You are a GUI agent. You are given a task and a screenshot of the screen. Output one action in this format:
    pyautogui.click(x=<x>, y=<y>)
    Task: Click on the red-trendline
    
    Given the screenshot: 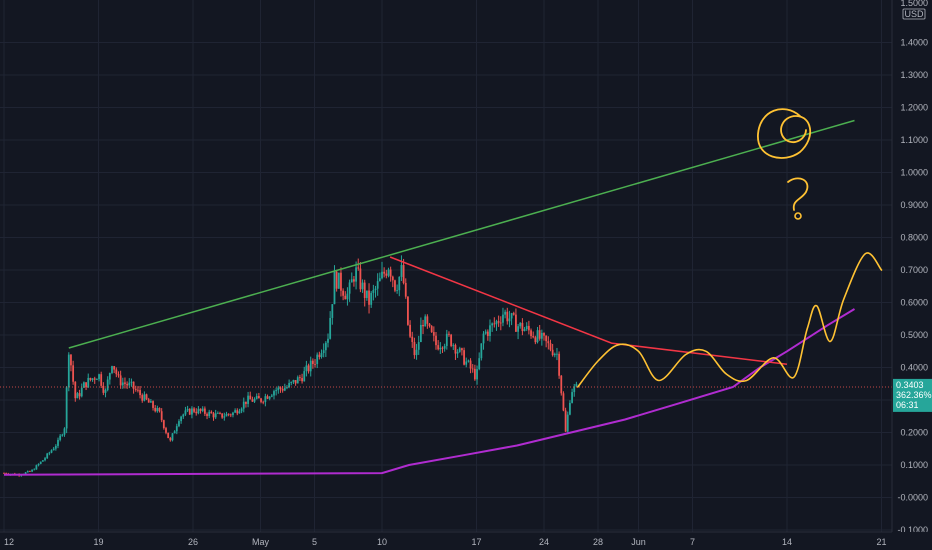 What is the action you would take?
    pyautogui.click(x=588, y=311)
    